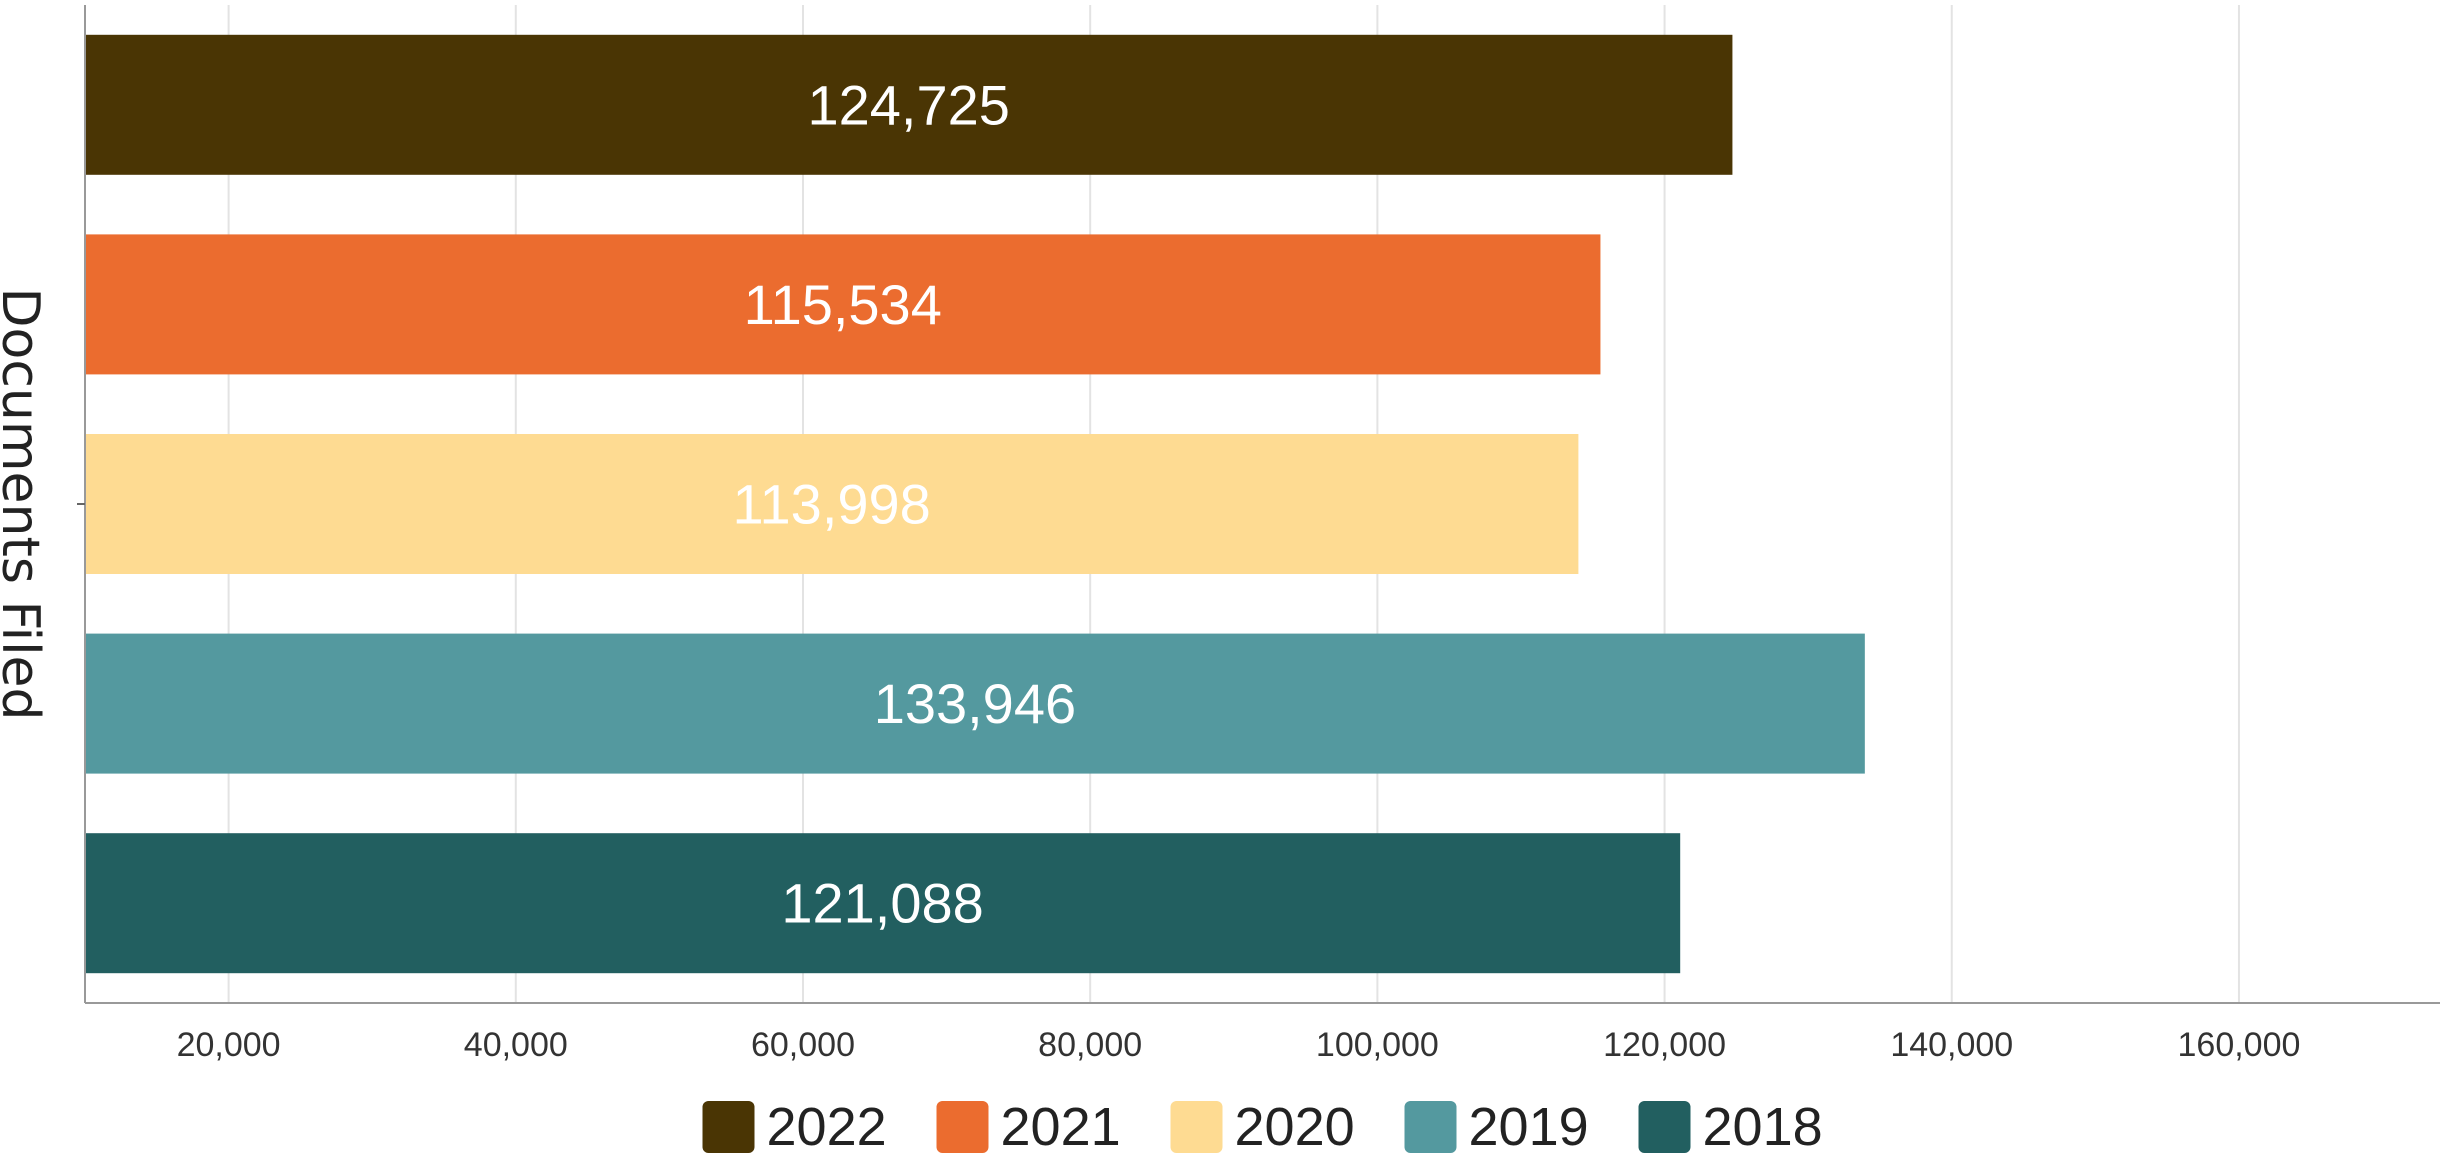 Image resolution: width=2456 pixels, height=1153 pixels. What do you see at coordinates (1377, 1045) in the screenshot?
I see `x-tick-label: 100,000` at bounding box center [1377, 1045].